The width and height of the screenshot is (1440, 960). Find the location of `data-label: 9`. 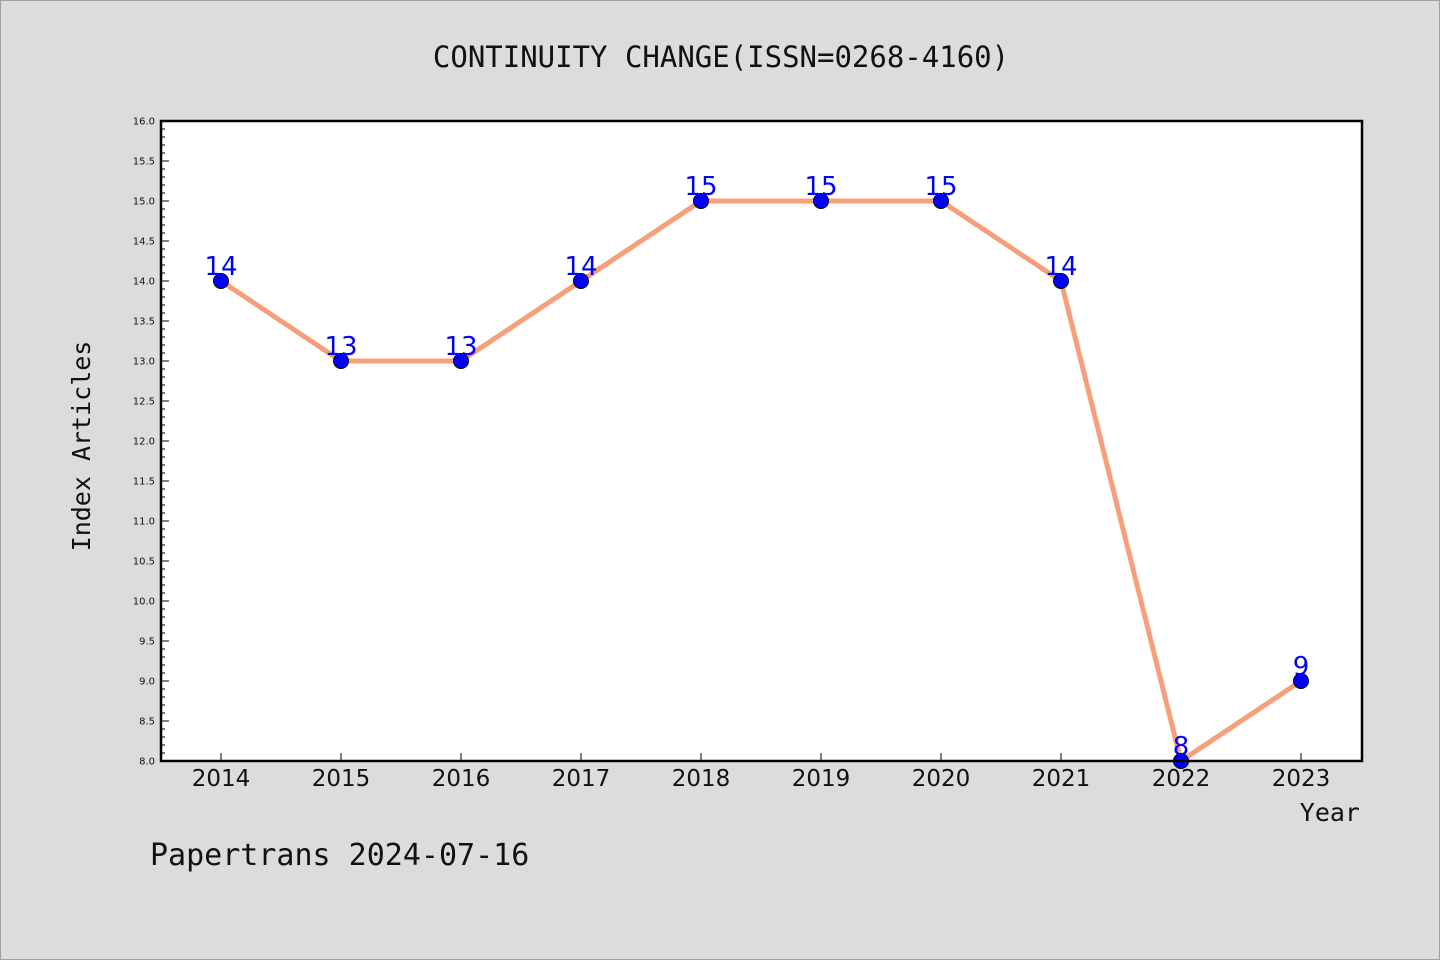

data-label: 9 is located at coordinates (1301, 667).